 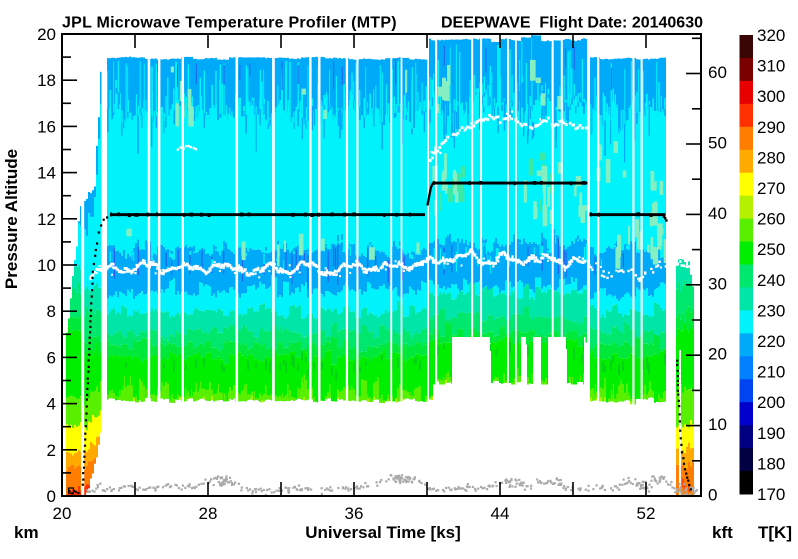 I want to click on svg-text: 6, so click(x=51, y=357).